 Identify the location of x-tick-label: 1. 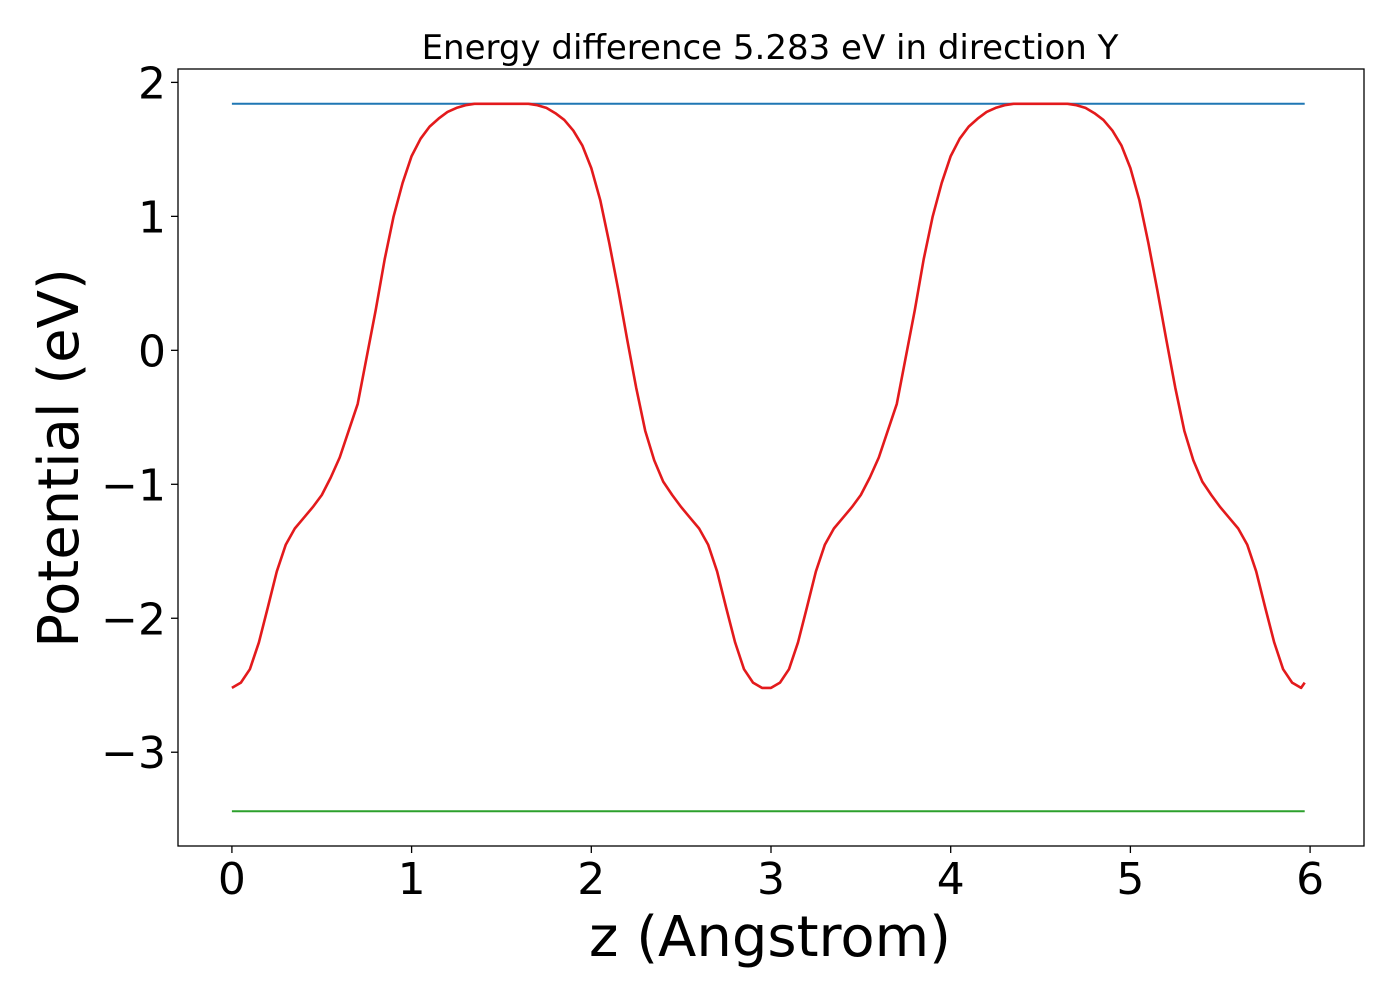
(412, 879).